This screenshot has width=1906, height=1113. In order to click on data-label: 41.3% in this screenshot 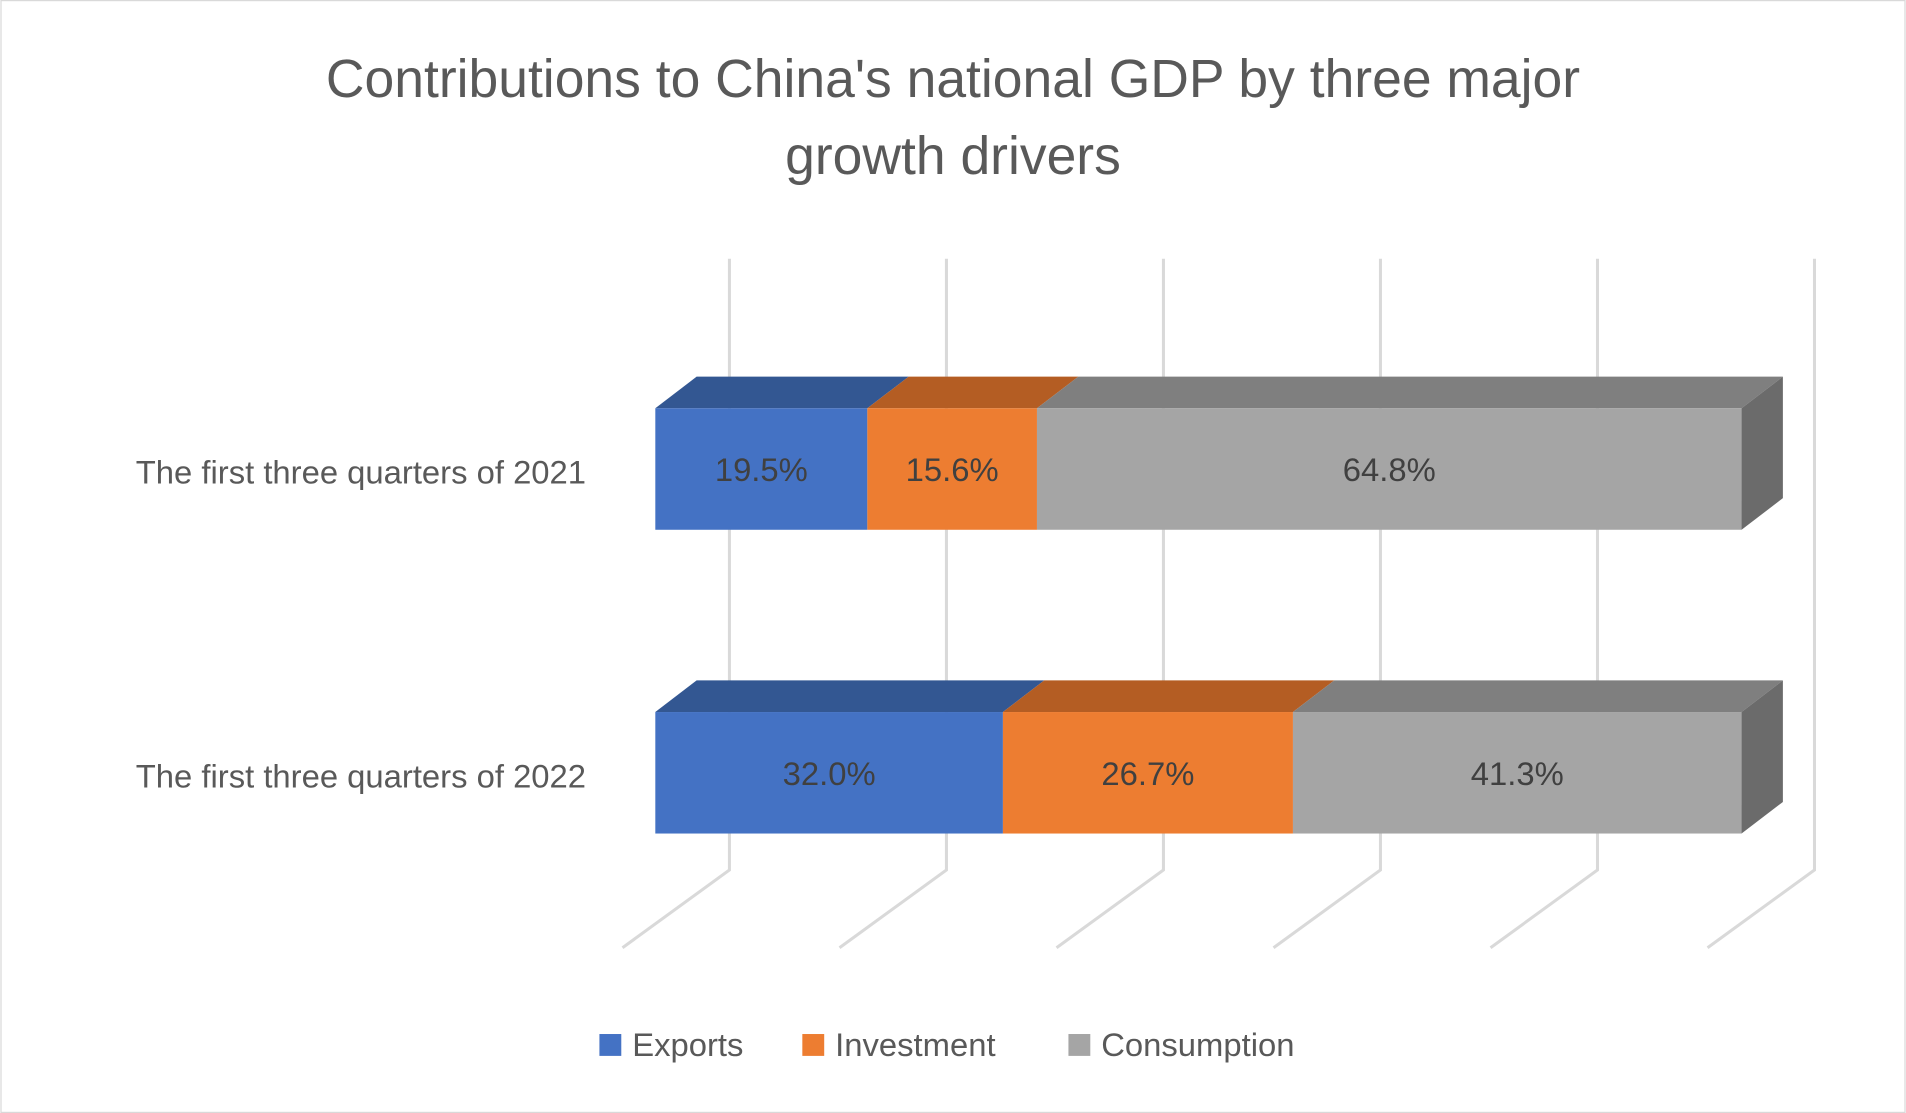, I will do `click(1517, 773)`.